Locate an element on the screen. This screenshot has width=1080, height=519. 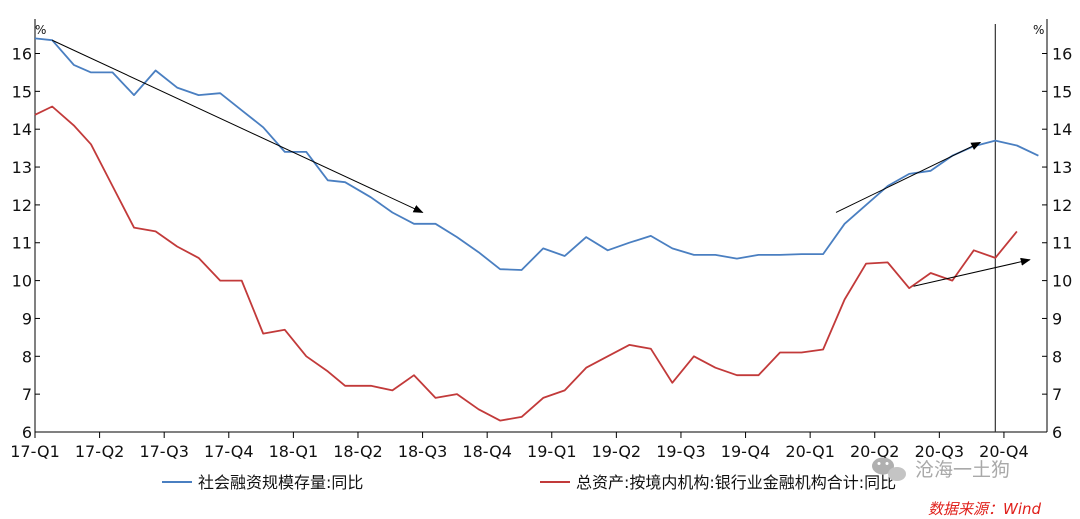
right-y-tick-label: 16 is located at coordinates (1062, 53).